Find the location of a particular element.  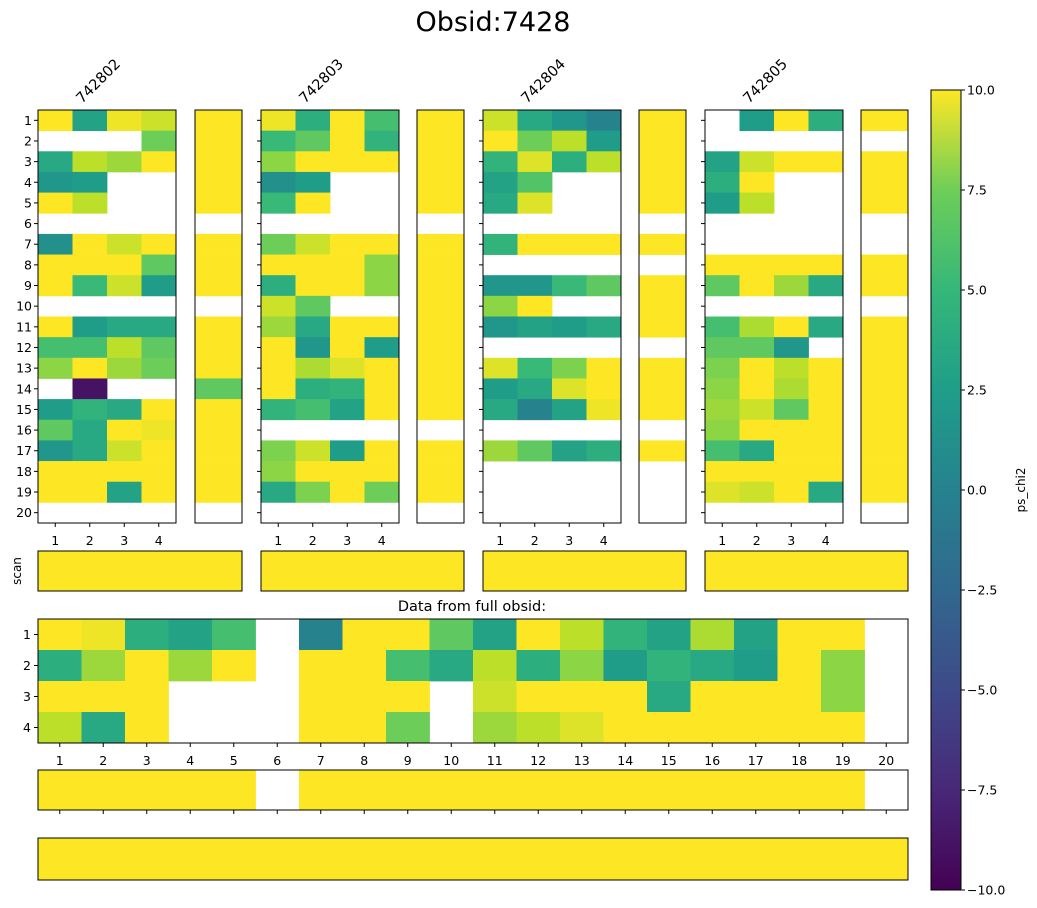

y-tick-label: 5 is located at coordinates (28, 202).